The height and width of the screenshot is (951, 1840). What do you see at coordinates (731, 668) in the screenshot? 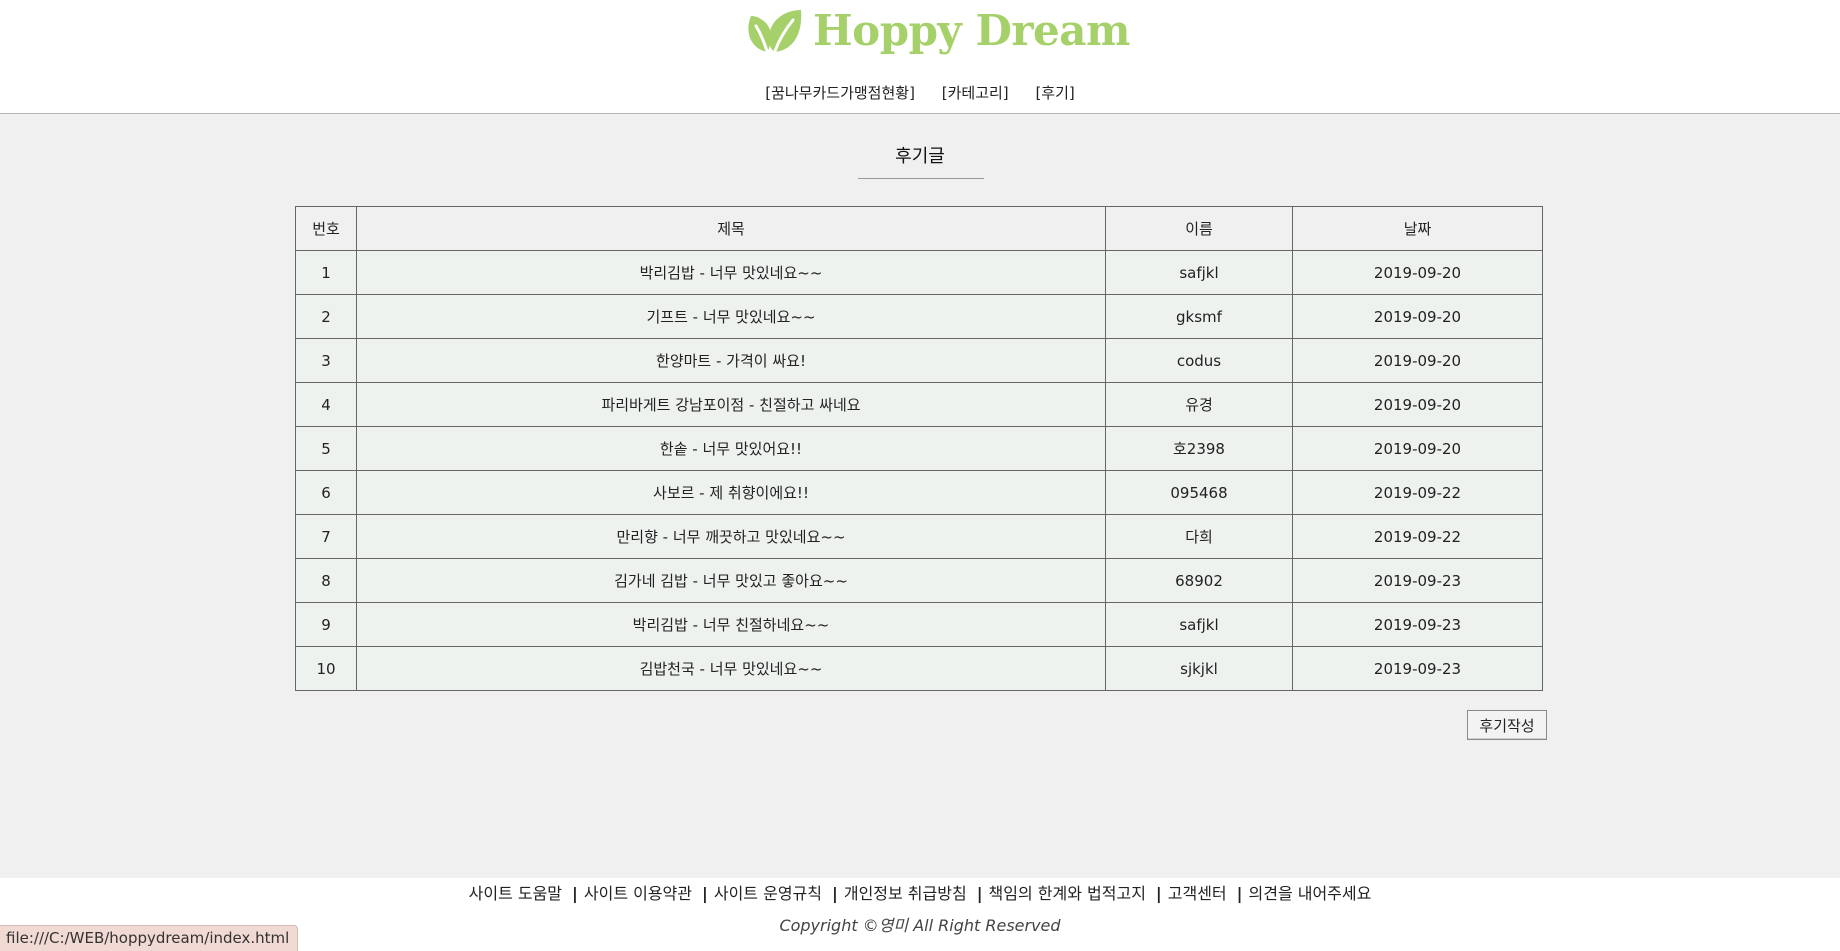
I see `row-title: 김밥천국 - 너무 맛있네요~~` at bounding box center [731, 668].